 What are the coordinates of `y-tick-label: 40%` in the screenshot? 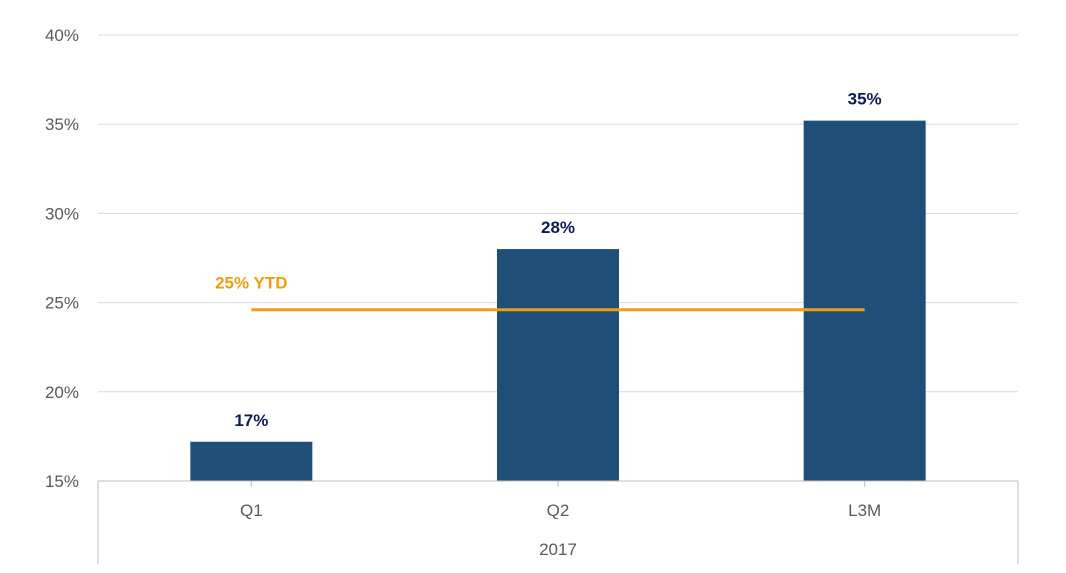 It's located at (62, 35).